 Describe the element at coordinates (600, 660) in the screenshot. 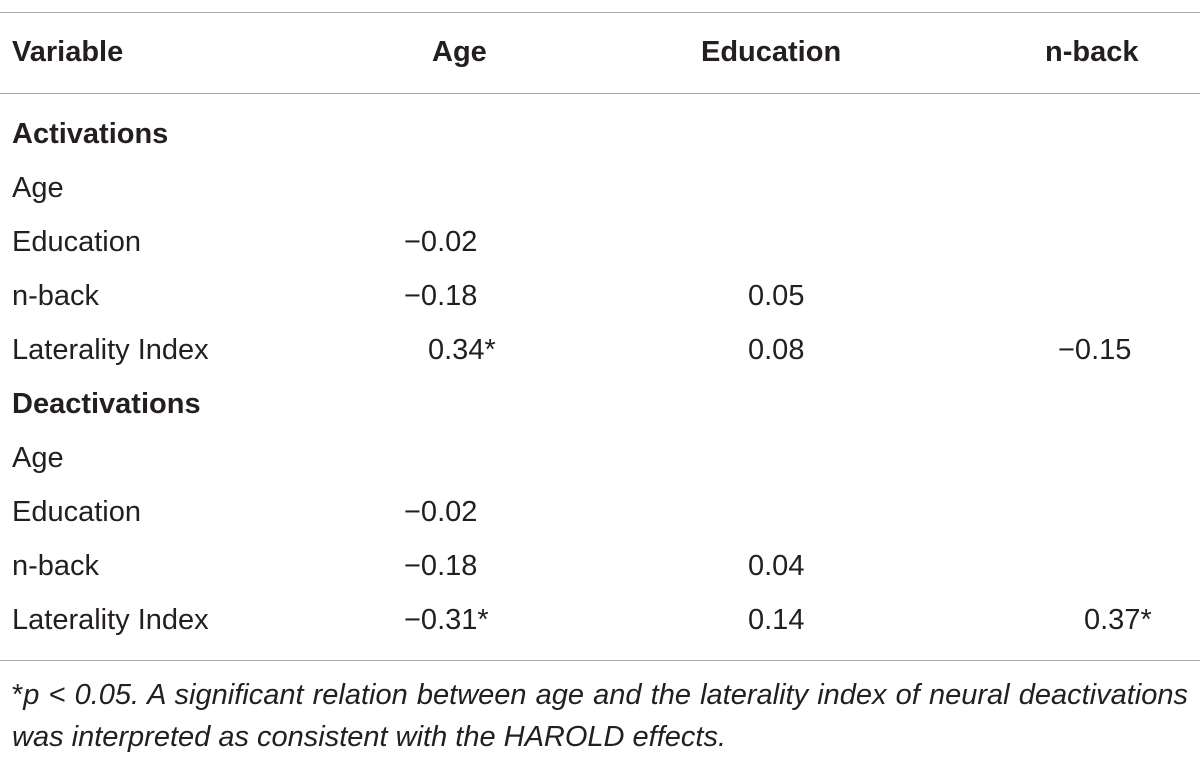

I see `table-bottom-rule` at that location.